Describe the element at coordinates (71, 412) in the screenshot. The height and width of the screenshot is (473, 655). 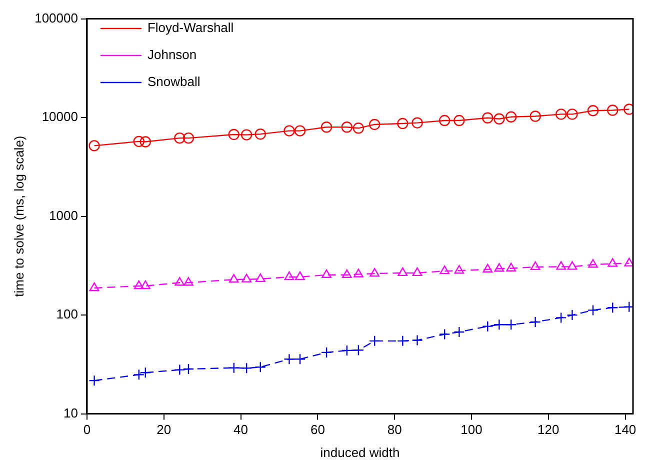
I see `y-tick-label: 10` at that location.